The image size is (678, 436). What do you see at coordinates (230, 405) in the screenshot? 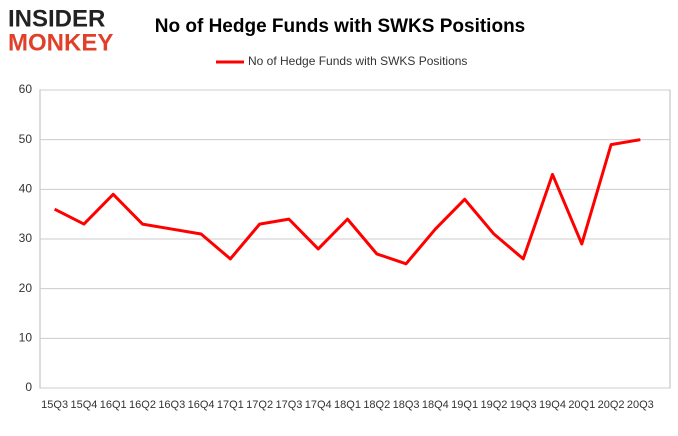
I see `x-tick-label: 17Q1` at bounding box center [230, 405].